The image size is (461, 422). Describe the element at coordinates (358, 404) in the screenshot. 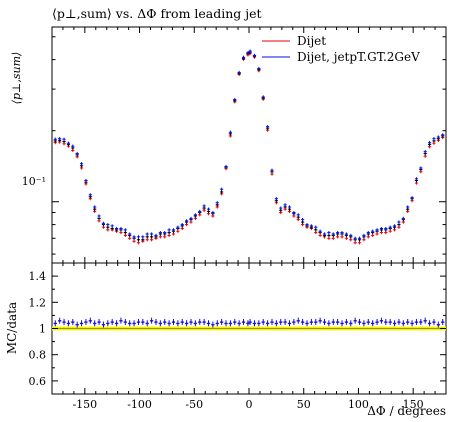

I see `x-tick-label: 100` at that location.